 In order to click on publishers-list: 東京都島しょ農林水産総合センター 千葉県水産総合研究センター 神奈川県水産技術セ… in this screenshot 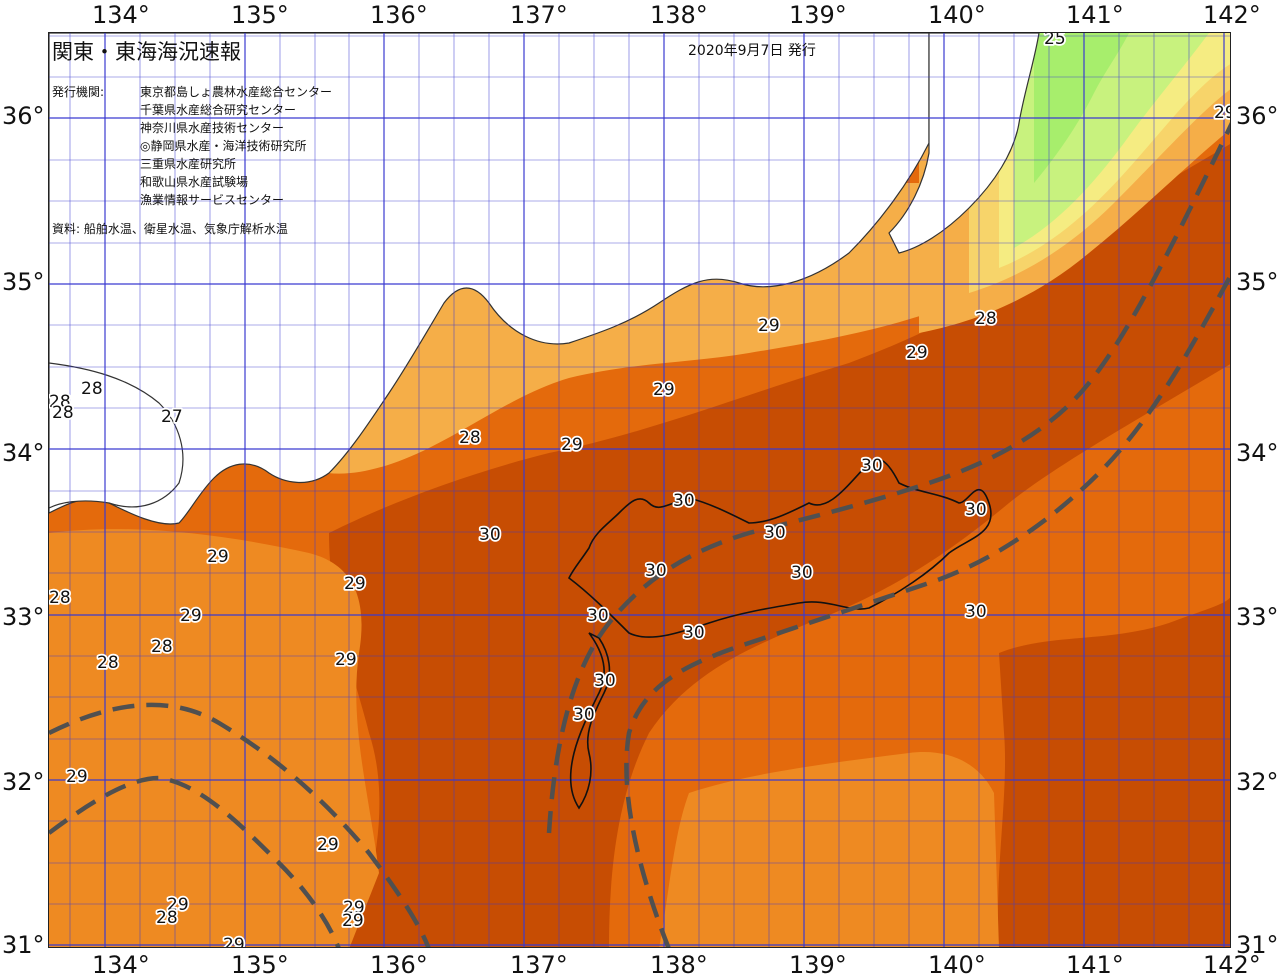, I will do `click(236, 146)`.